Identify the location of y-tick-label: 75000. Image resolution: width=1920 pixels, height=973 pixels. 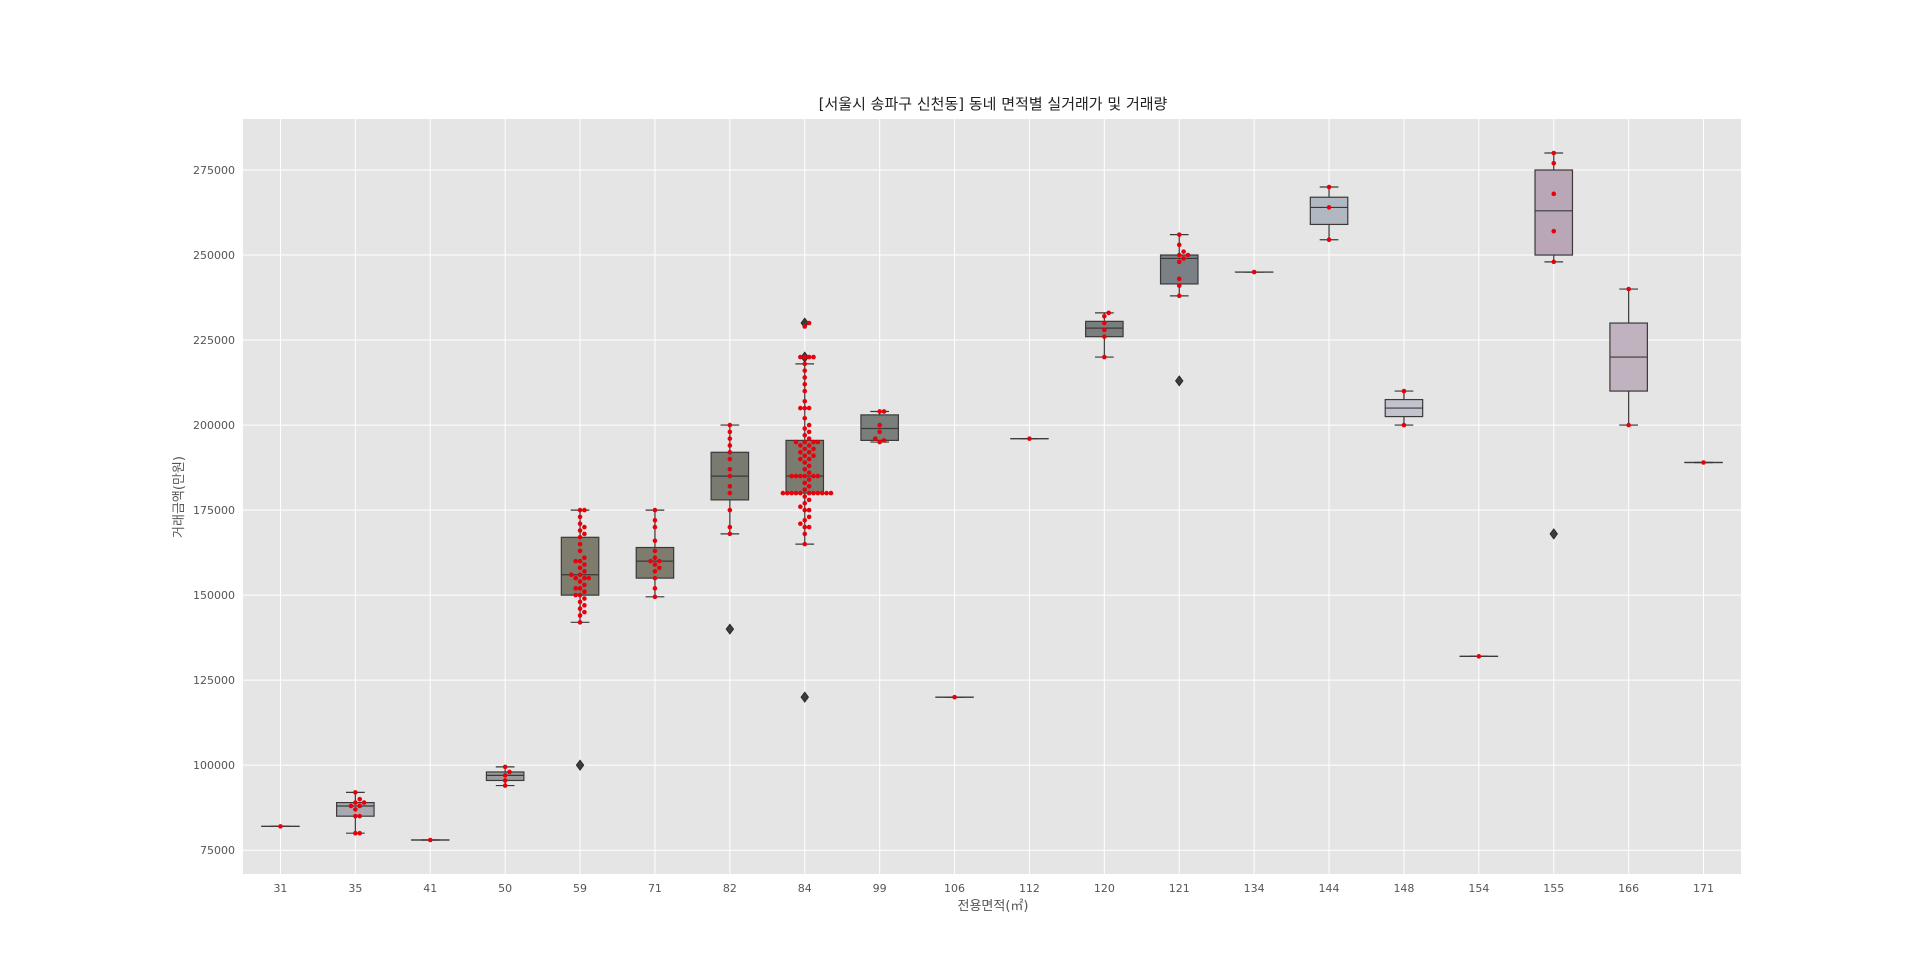
(217, 850).